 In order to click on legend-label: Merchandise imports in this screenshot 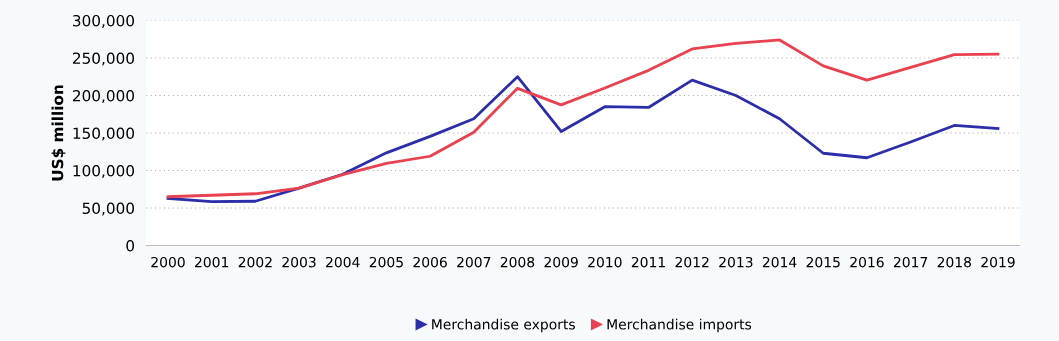, I will do `click(679, 325)`.